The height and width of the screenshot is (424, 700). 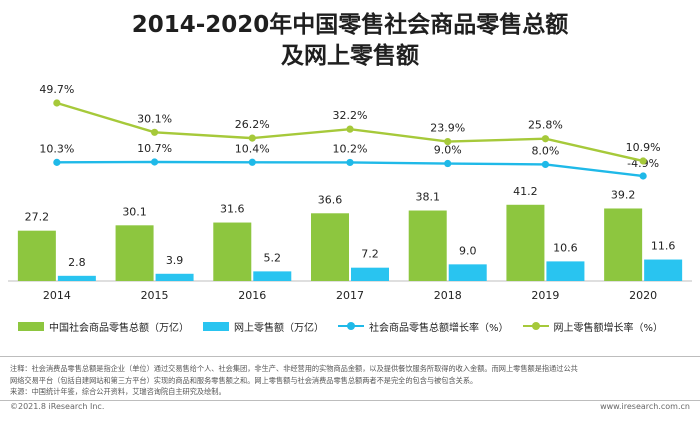 I want to click on legend-swatch-retail-total, so click(x=31, y=326).